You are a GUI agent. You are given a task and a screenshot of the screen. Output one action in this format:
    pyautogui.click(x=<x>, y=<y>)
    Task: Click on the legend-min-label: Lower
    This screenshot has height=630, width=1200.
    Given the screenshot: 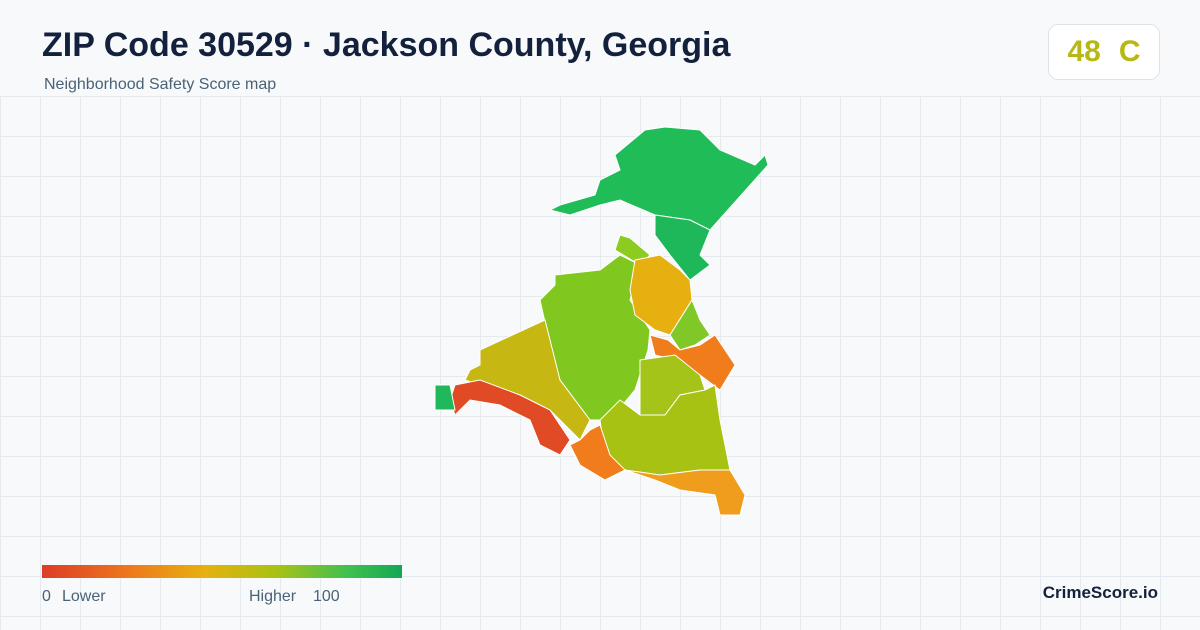 What is the action you would take?
    pyautogui.click(x=84, y=596)
    